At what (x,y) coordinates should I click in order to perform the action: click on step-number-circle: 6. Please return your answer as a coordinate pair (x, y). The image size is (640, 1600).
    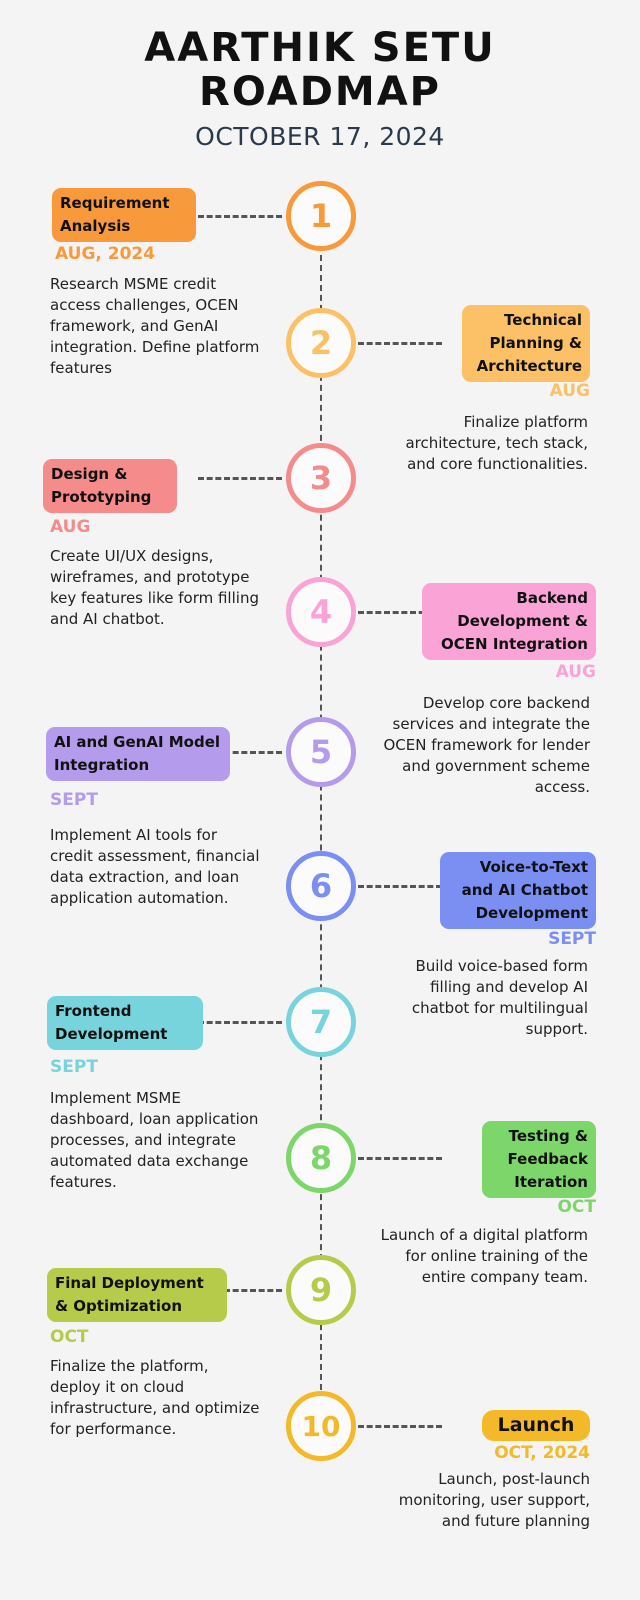
    Looking at the image, I should click on (321, 886).